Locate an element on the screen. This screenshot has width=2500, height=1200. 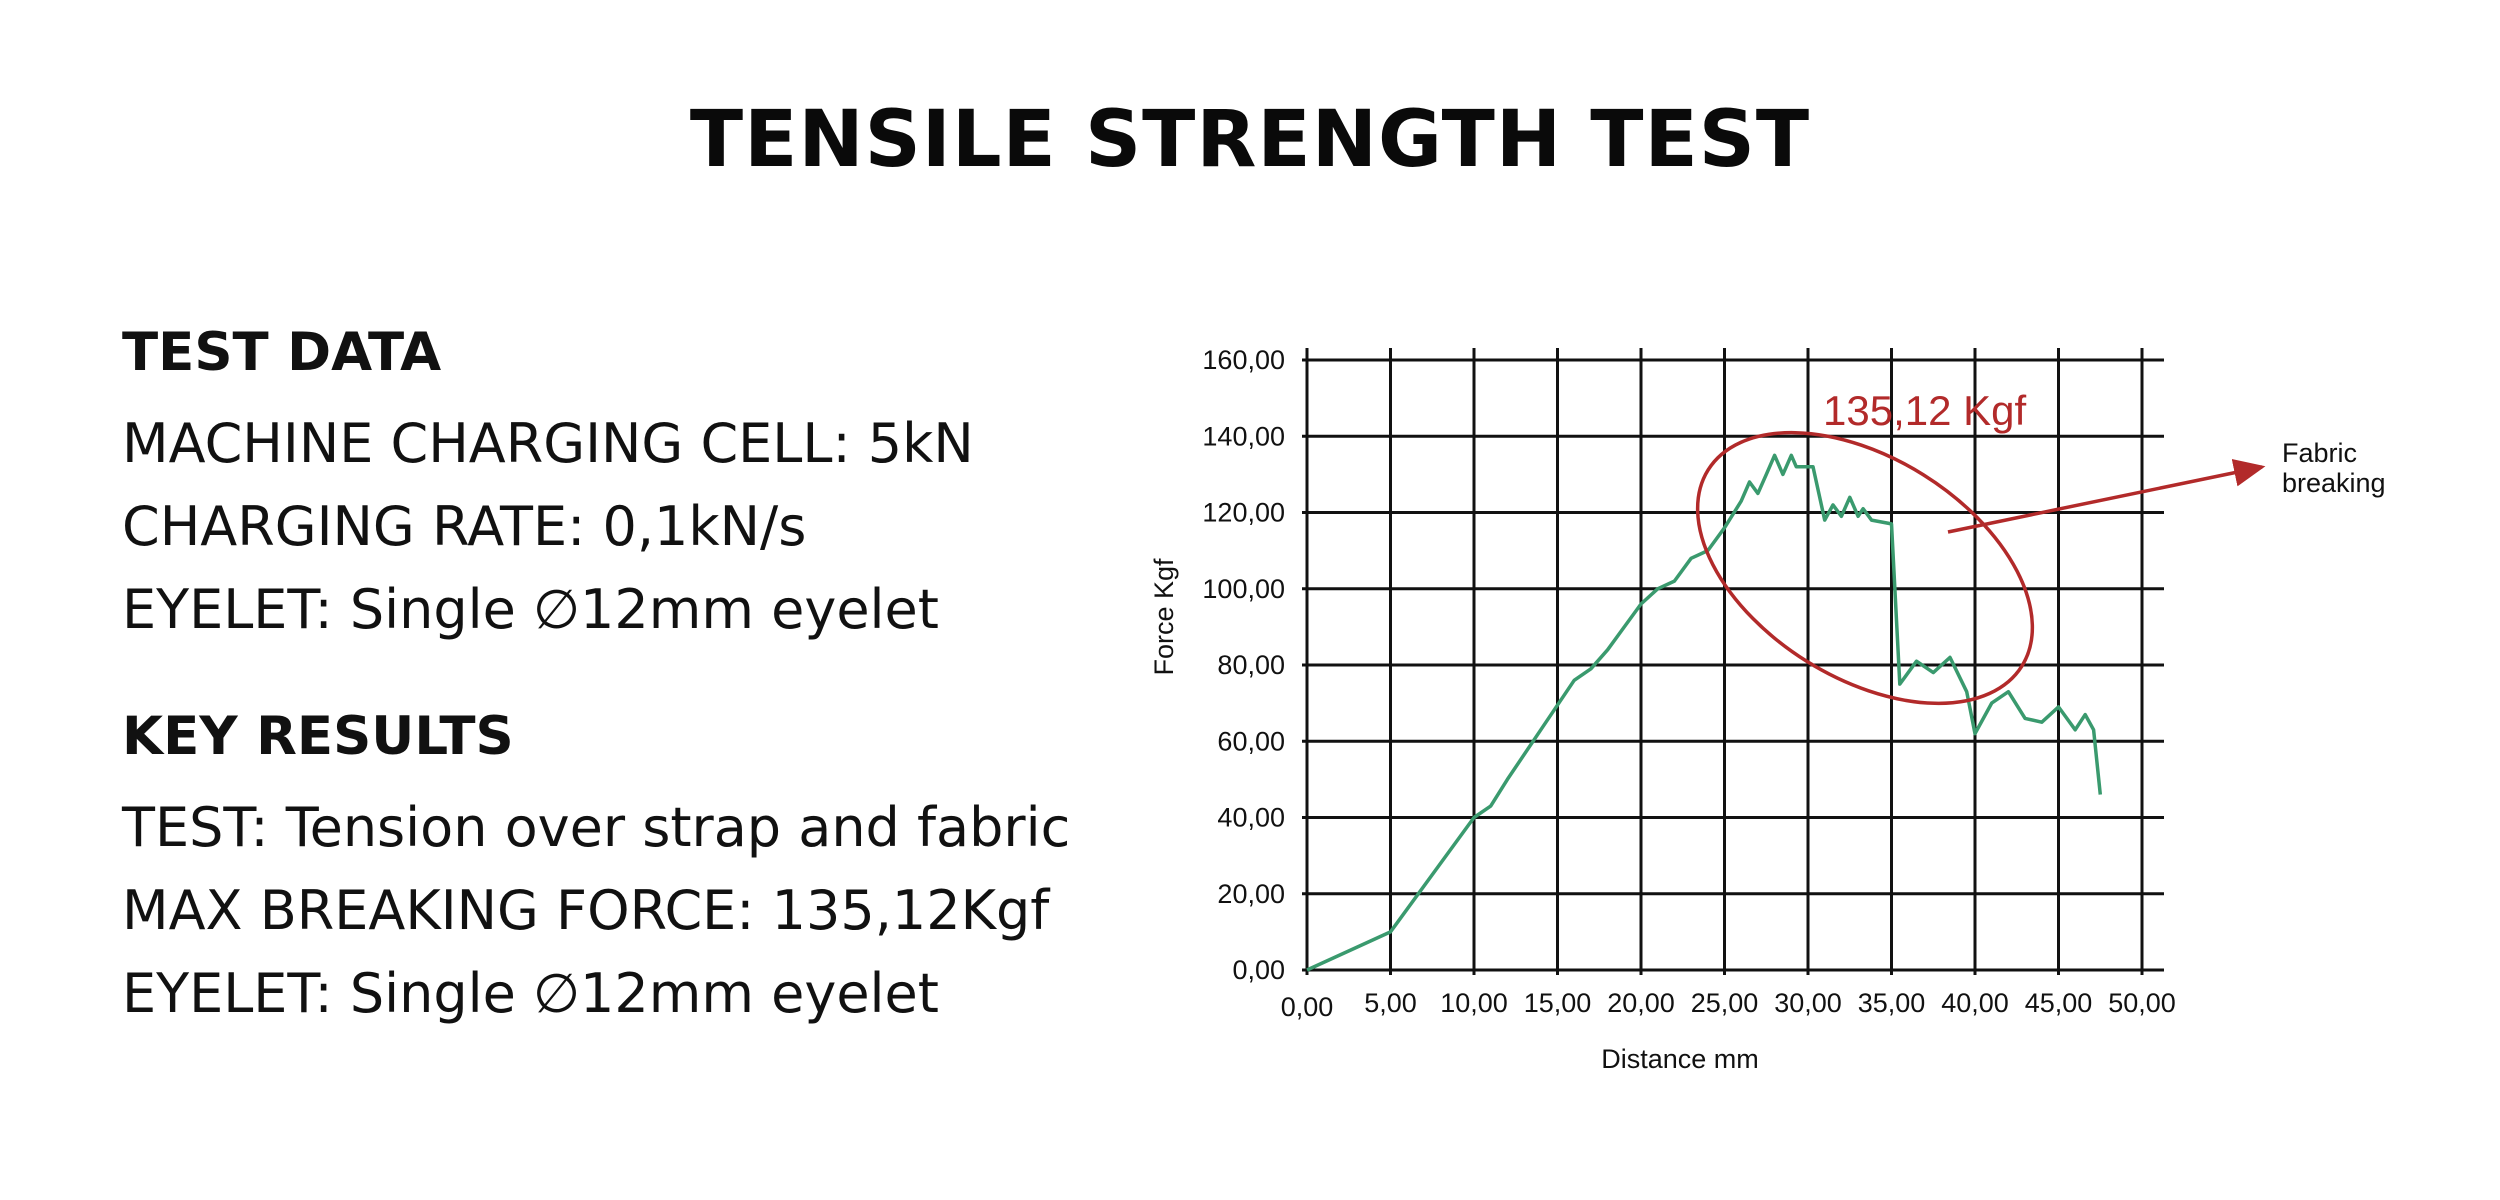
key-results-line-eyelet: EYELET: Single ∅12mm eyelet is located at coordinates (530, 993).